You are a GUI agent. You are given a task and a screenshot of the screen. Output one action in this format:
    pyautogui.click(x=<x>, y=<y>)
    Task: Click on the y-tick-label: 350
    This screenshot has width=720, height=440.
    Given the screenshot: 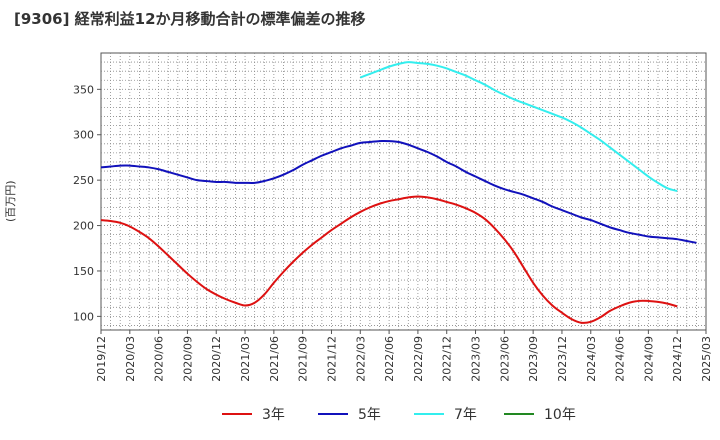 What is the action you would take?
    pyautogui.click(x=83, y=89)
    